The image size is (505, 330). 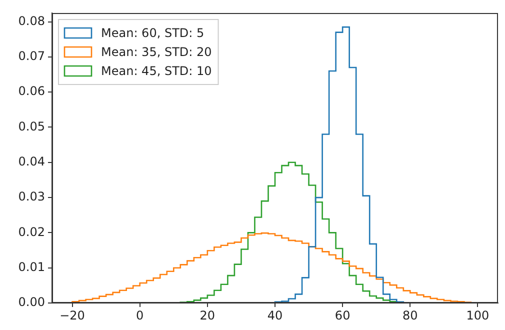 I want to click on x-tick-label: 100, so click(x=478, y=315).